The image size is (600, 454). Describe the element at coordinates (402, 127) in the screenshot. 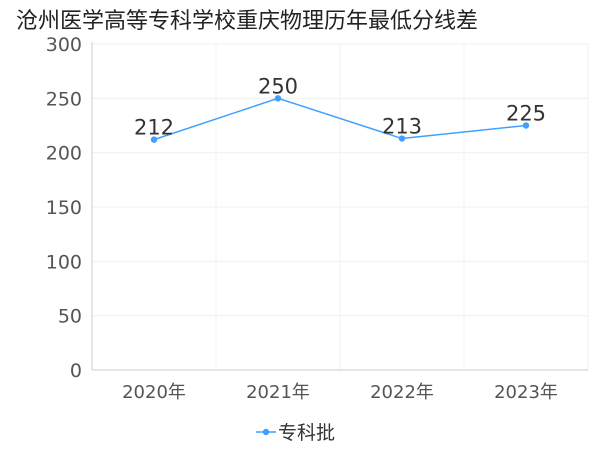

I see `data-label: 213` at that location.